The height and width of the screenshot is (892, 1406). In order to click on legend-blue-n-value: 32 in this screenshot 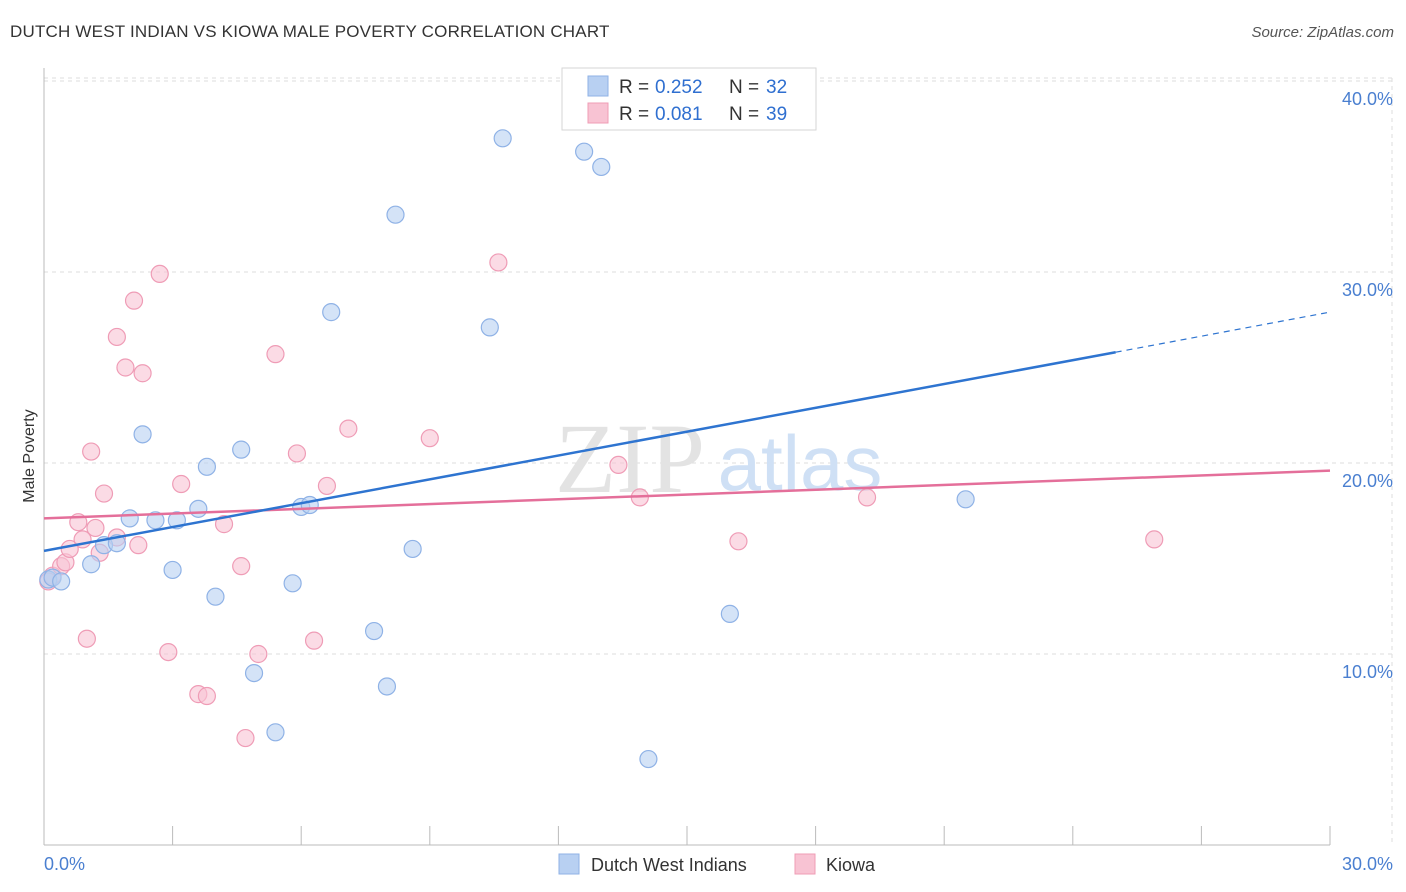, I will do `click(776, 87)`.